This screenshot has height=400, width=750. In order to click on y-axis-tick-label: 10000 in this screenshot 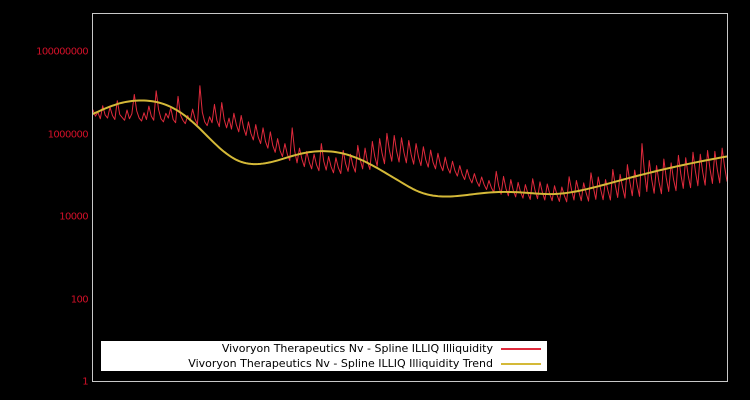, I will do `click(73, 217)`.